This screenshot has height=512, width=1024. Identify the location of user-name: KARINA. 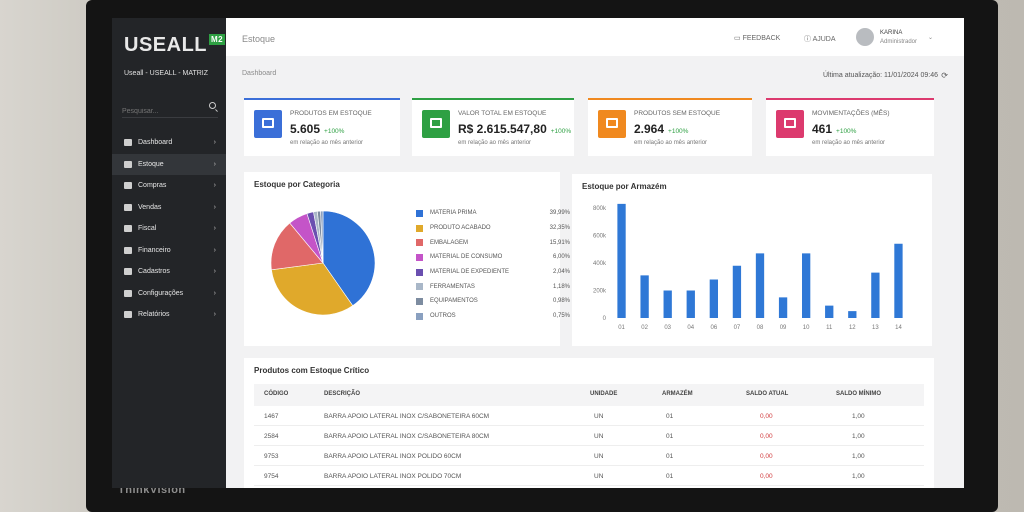
(891, 33).